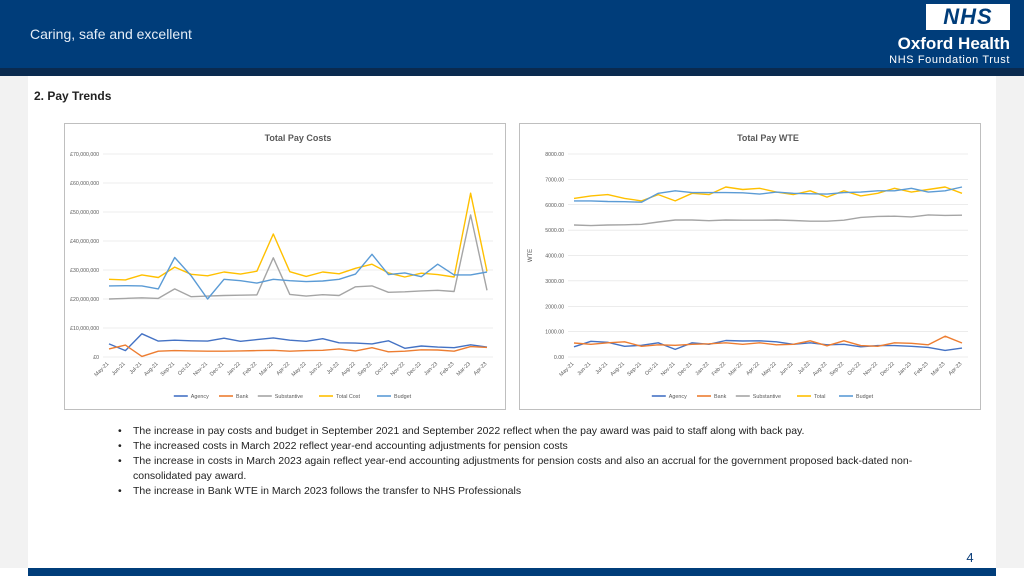 The width and height of the screenshot is (1024, 576). Describe the element at coordinates (554, 257) in the screenshot. I see `y-tick-label: 4000.00` at that location.